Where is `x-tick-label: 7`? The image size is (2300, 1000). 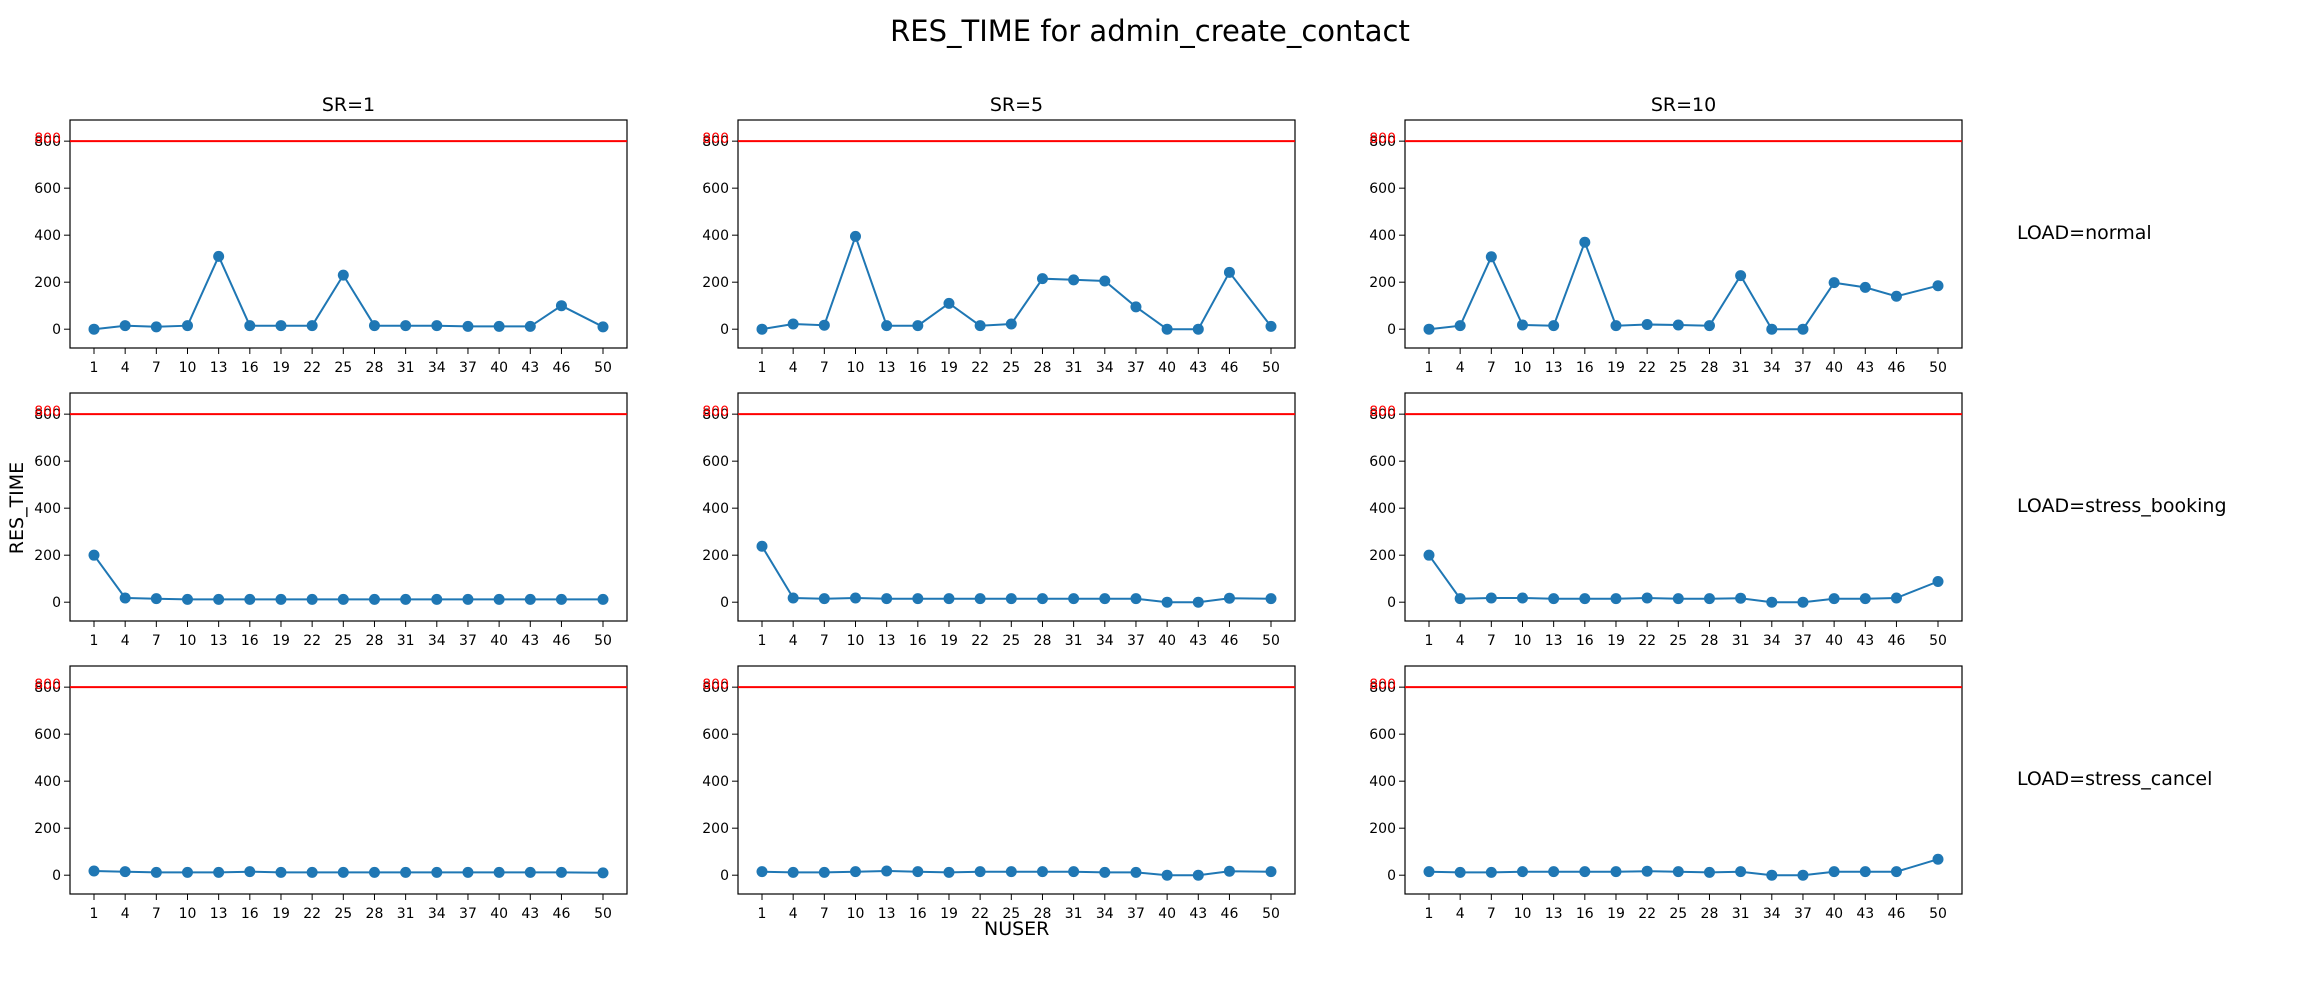 x-tick-label: 7 is located at coordinates (1491, 914).